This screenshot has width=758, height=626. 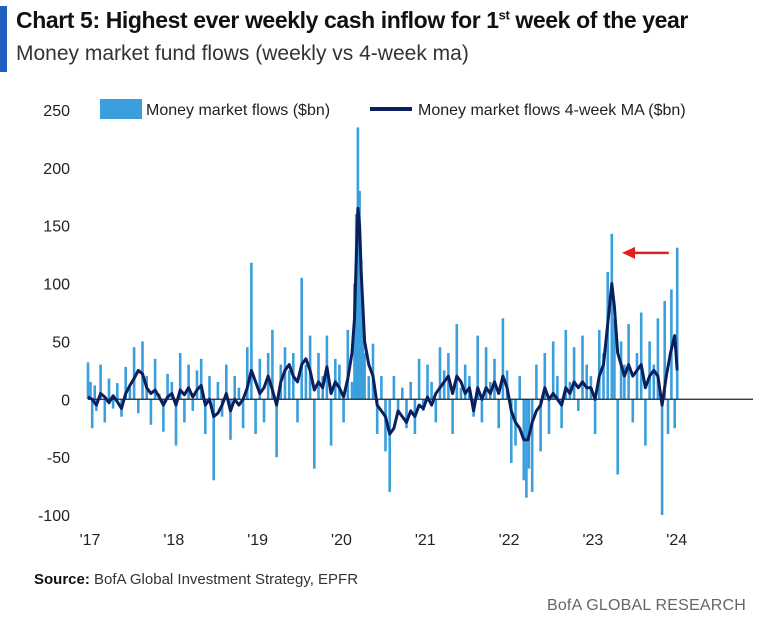 I want to click on brand-label: BofA GLOBAL RESEARCH, so click(x=646, y=605).